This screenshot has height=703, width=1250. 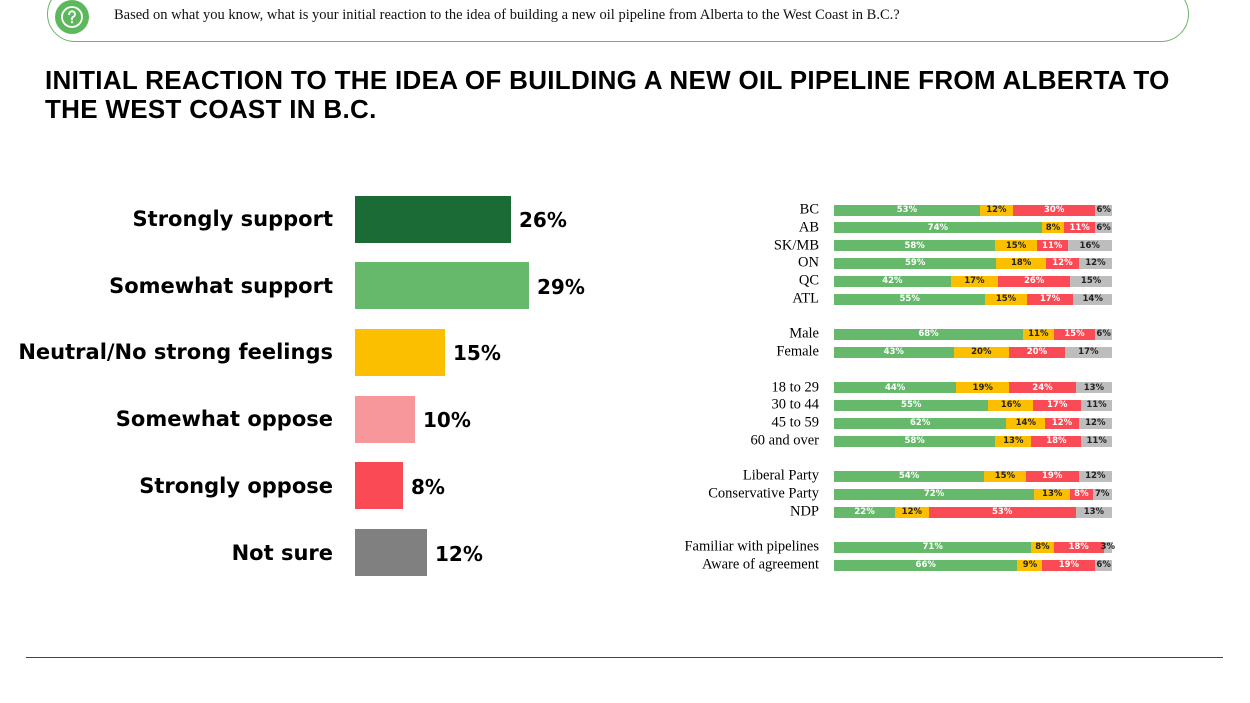 I want to click on segment-stacked-bar: 68% 11% 15% 6%, so click(x=973, y=334).